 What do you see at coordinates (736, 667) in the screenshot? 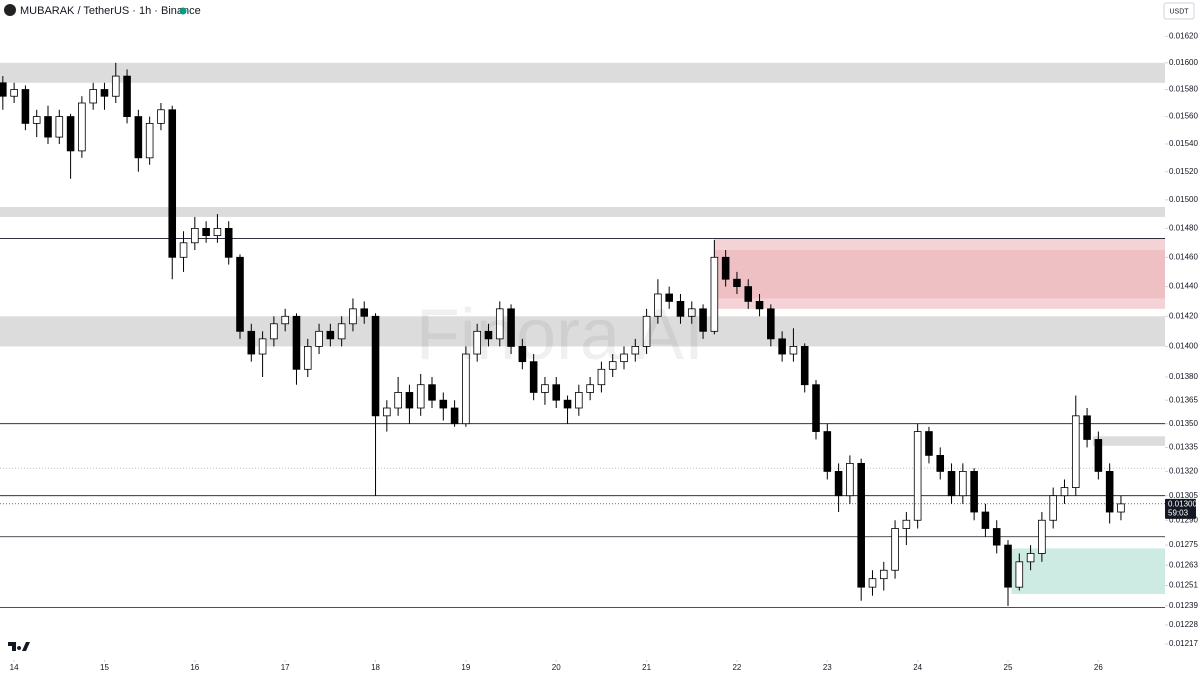
I see `x-tick-label: 22` at bounding box center [736, 667].